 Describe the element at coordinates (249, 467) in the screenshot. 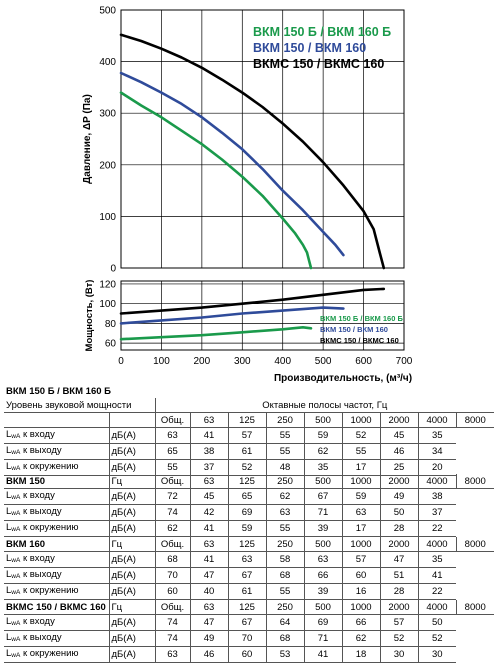

I see `table-row: LwA к окружению дБ(A) 55 37 52 48 35 17 25 20` at that location.